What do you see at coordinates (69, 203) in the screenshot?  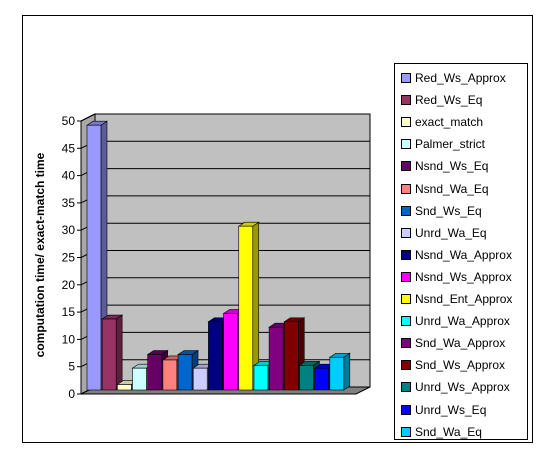 I see `y-tick-label: 35` at bounding box center [69, 203].